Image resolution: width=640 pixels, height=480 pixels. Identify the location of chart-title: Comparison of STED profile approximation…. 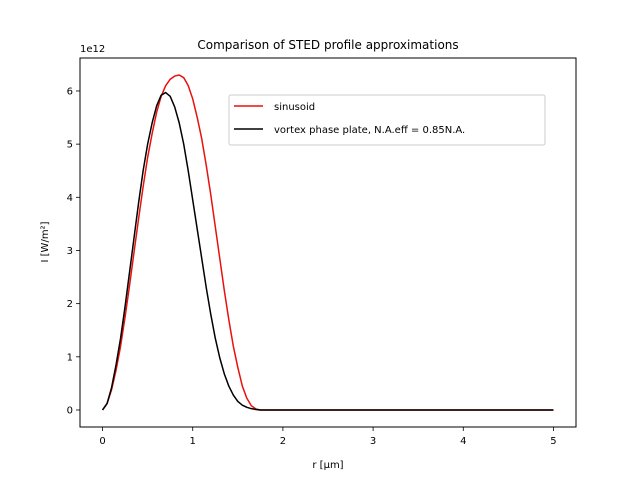
(327, 45).